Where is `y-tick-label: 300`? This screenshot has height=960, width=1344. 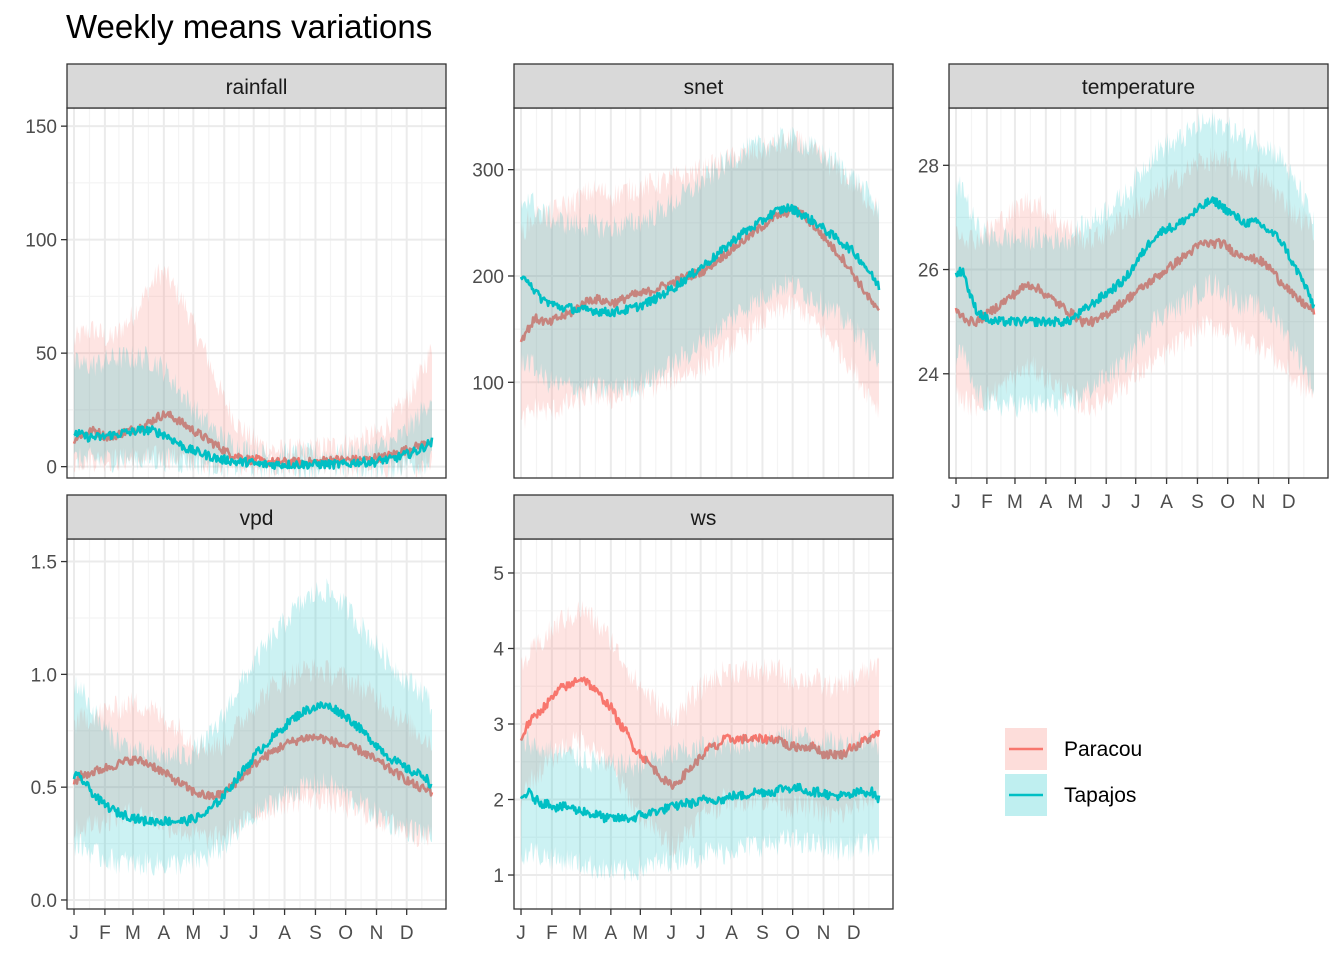 y-tick-label: 300 is located at coordinates (488, 171).